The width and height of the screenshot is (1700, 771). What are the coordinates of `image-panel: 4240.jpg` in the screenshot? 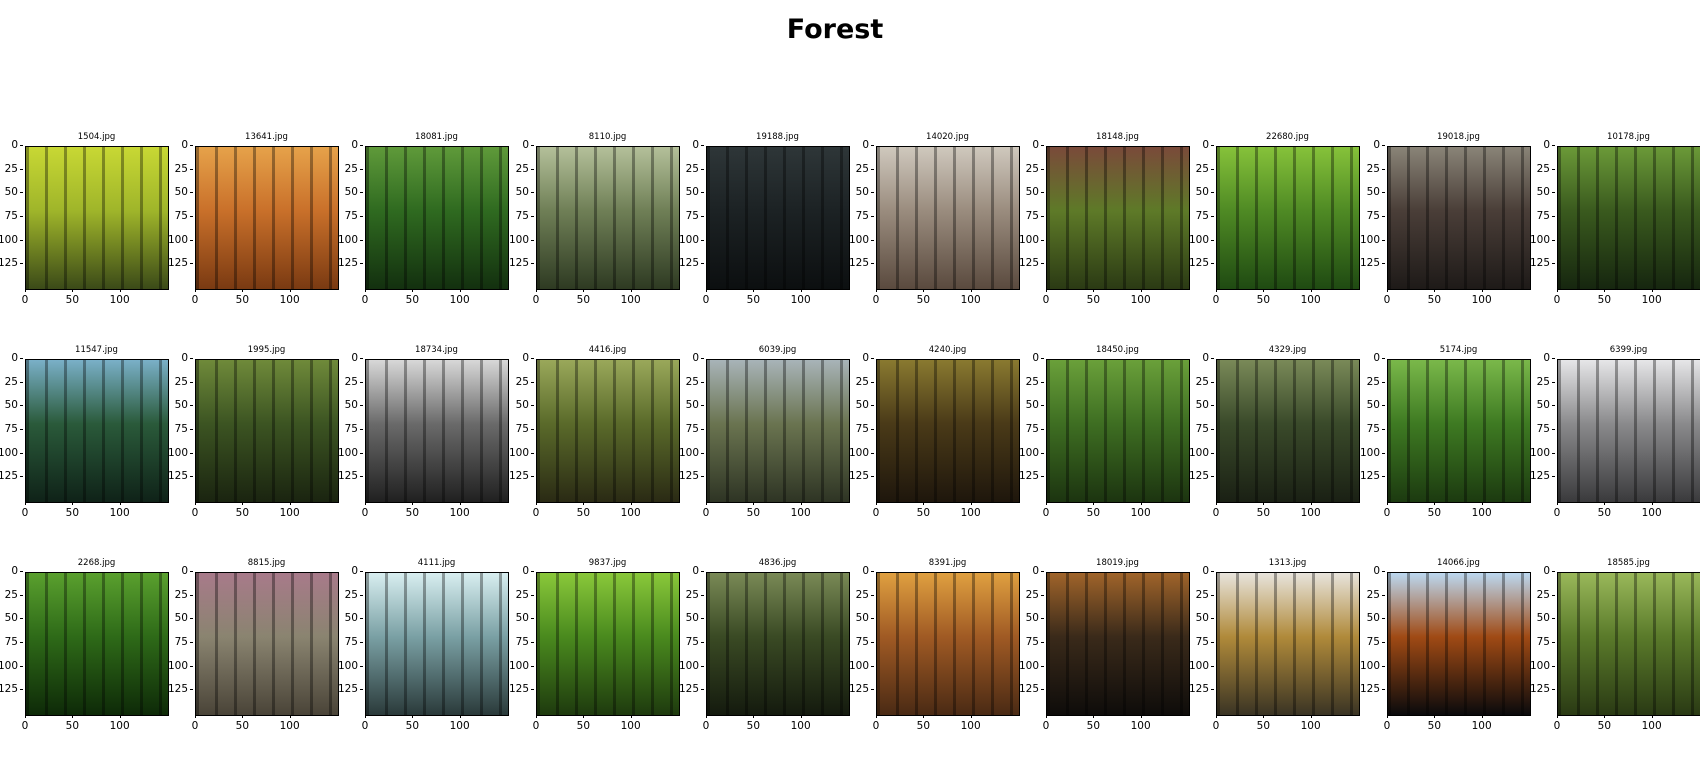 It's located at (948, 427).